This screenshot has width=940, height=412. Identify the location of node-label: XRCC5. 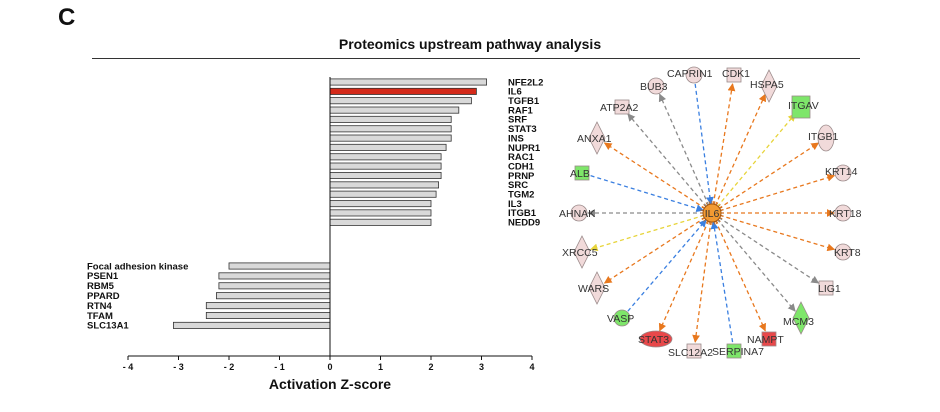
(580, 253).